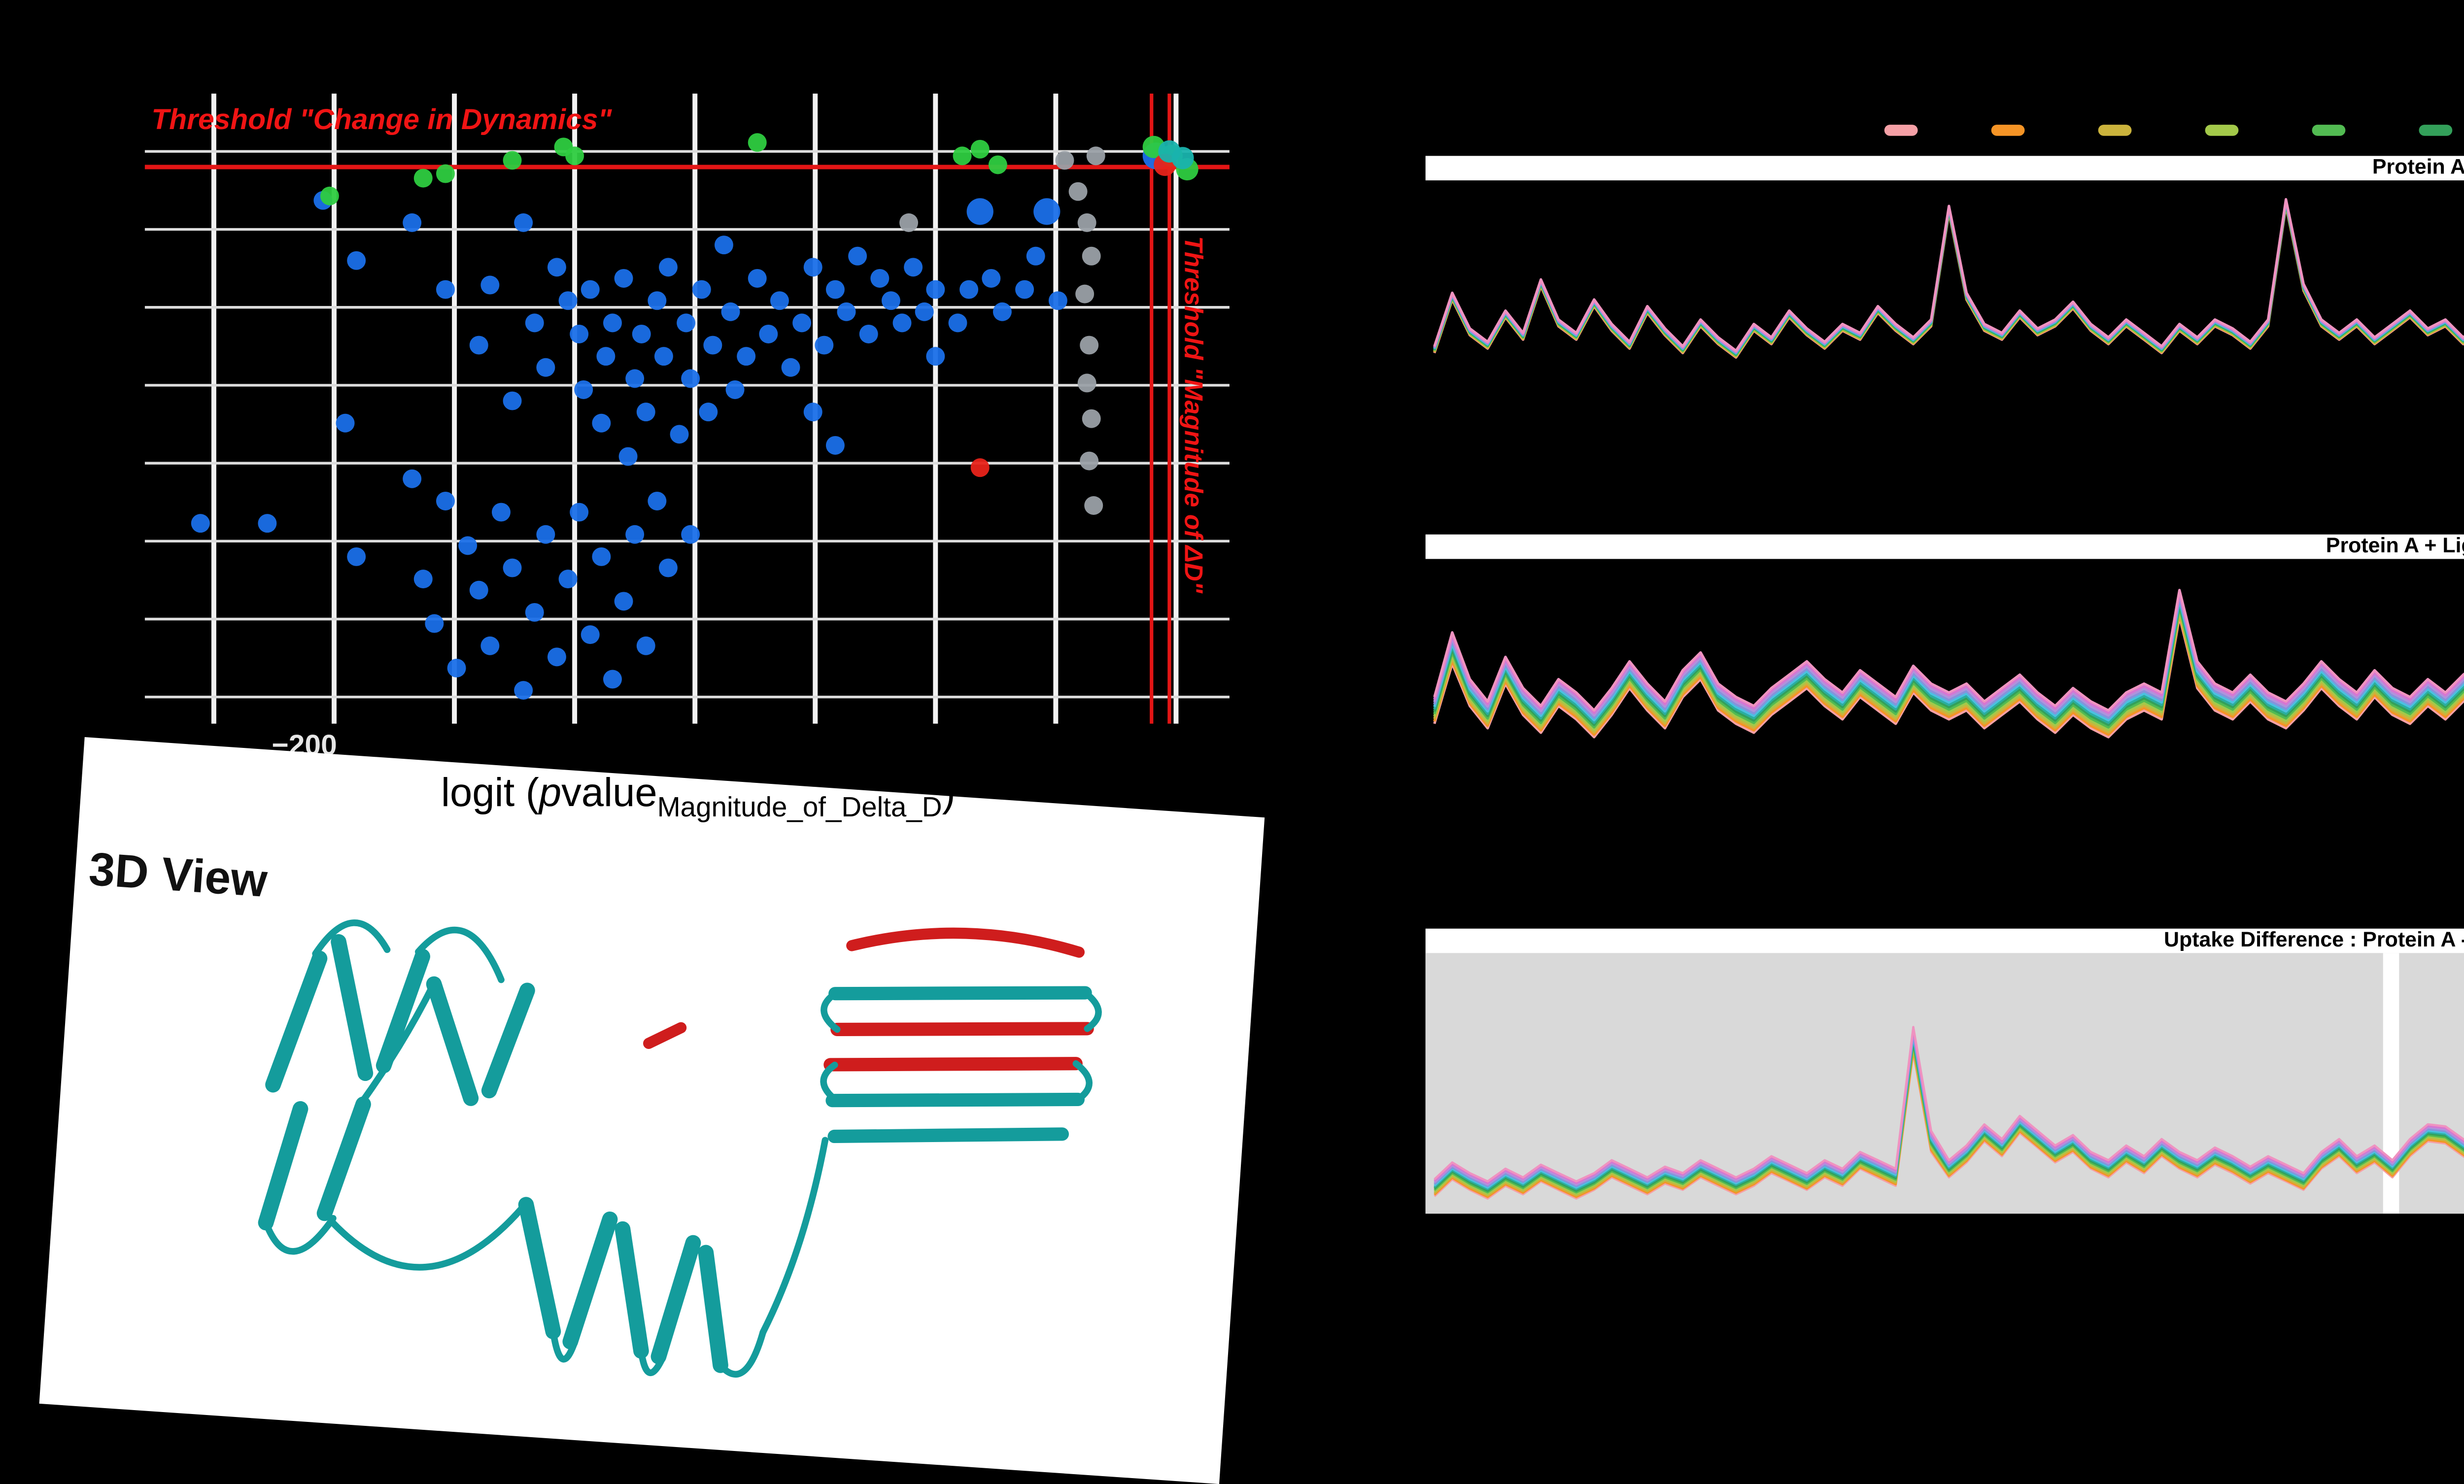  Describe the element at coordinates (1945, 349) in the screenshot. I see `uptake-plot-protein-a` at that location.